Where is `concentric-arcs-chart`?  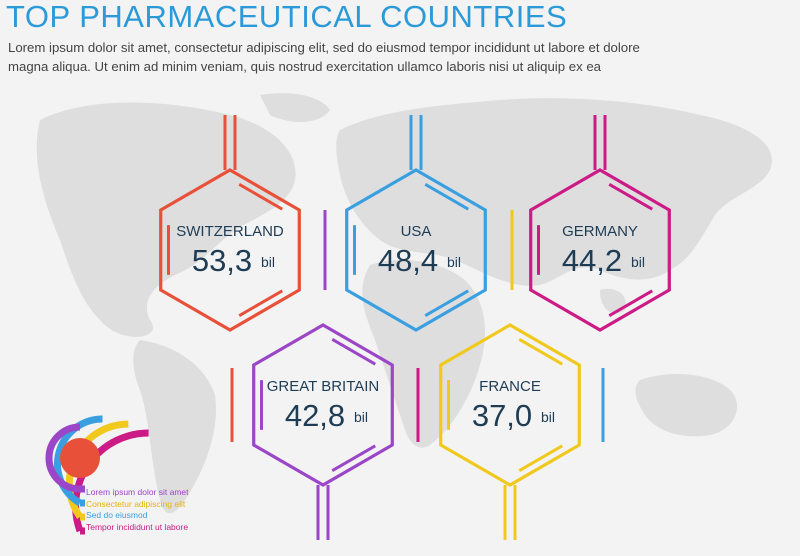
concentric-arcs-chart is located at coordinates (97, 475).